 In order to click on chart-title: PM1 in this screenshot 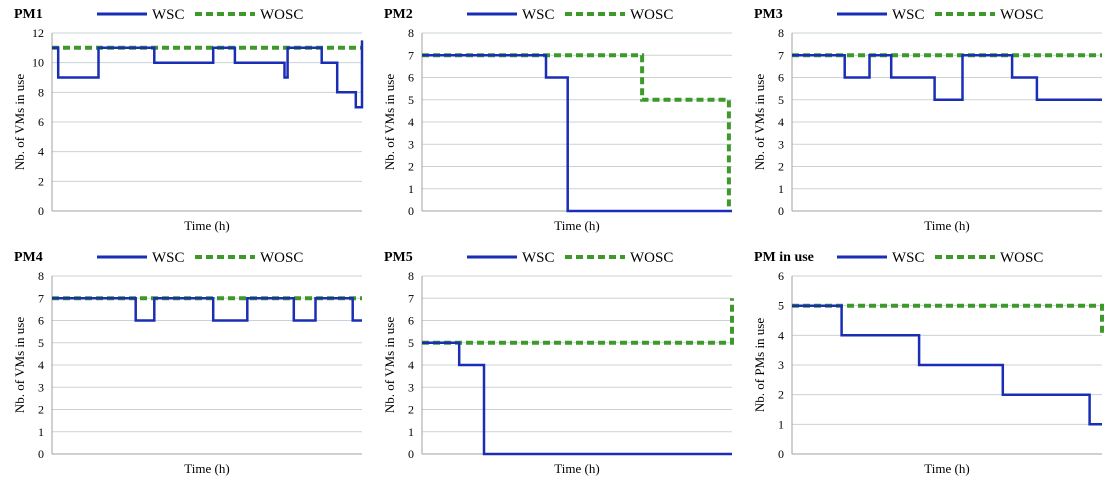, I will do `click(28, 14)`.